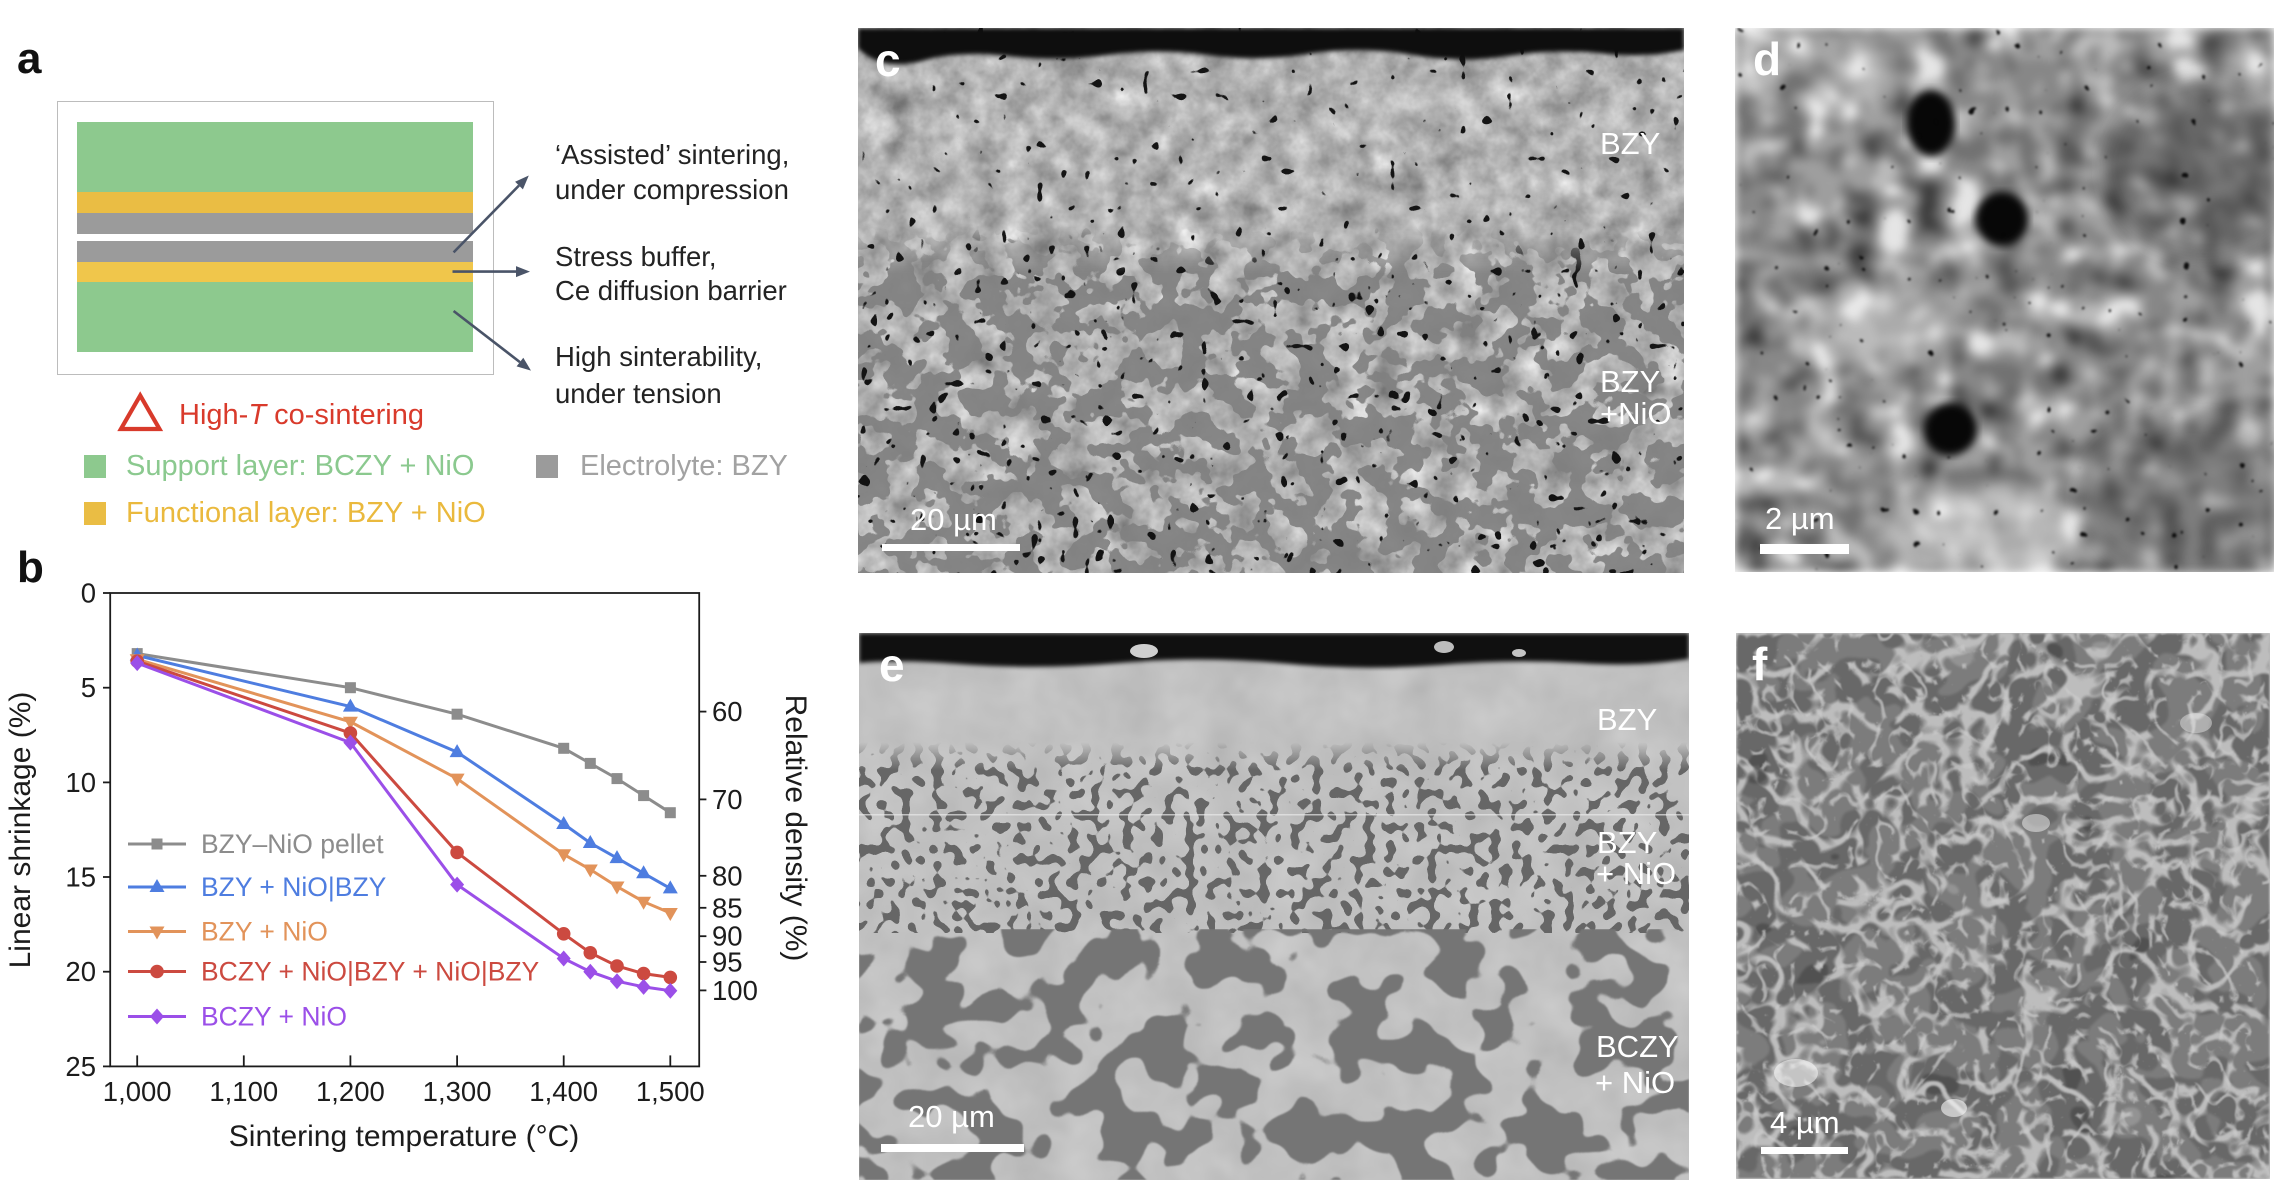  I want to click on svg-text: BCZY, so click(1637, 1046).